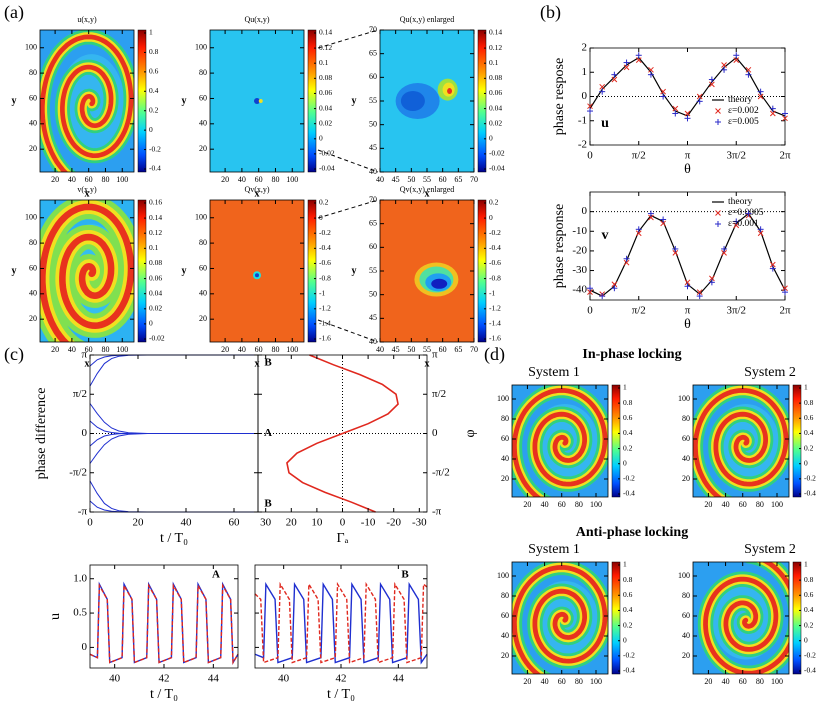  Describe the element at coordinates (342, 433) in the screenshot. I see `gamma-curve` at that location.